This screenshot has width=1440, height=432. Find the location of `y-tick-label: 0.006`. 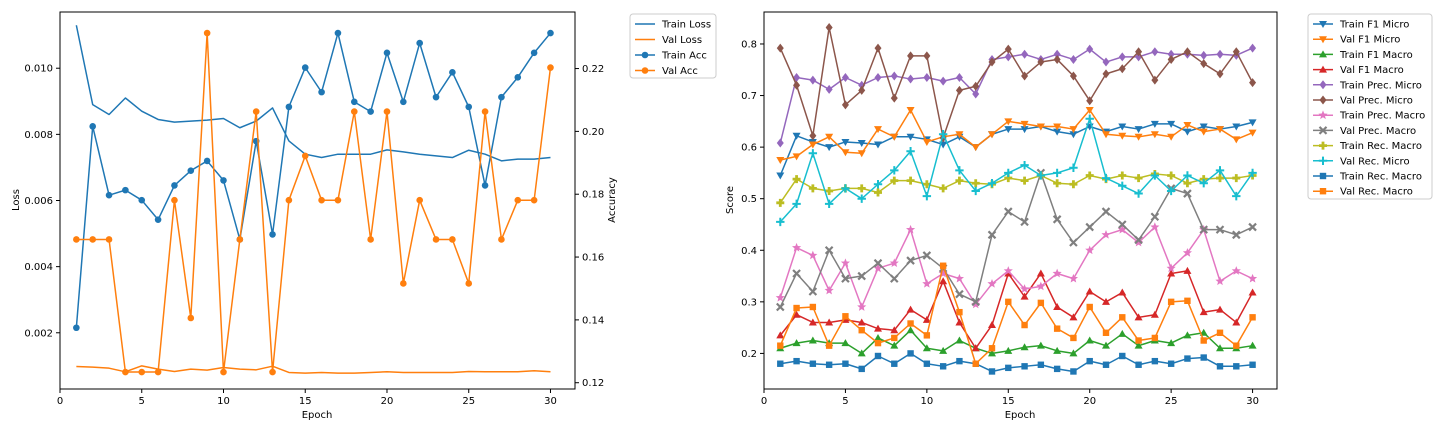

y-tick-label: 0.006 is located at coordinates (38, 201).